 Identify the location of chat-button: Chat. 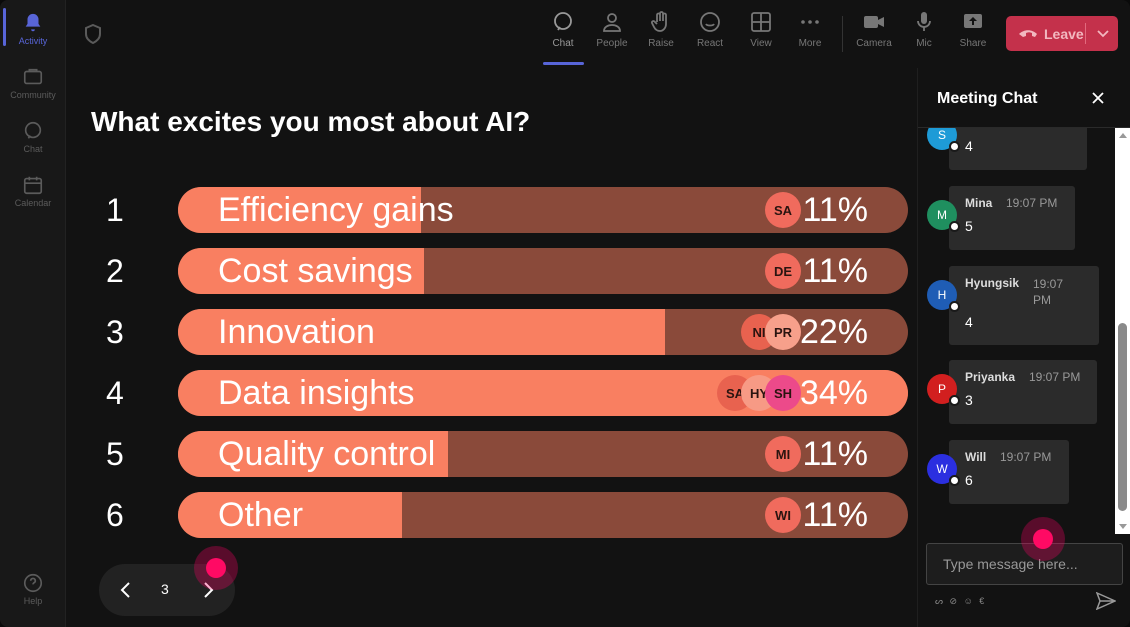
(563, 29).